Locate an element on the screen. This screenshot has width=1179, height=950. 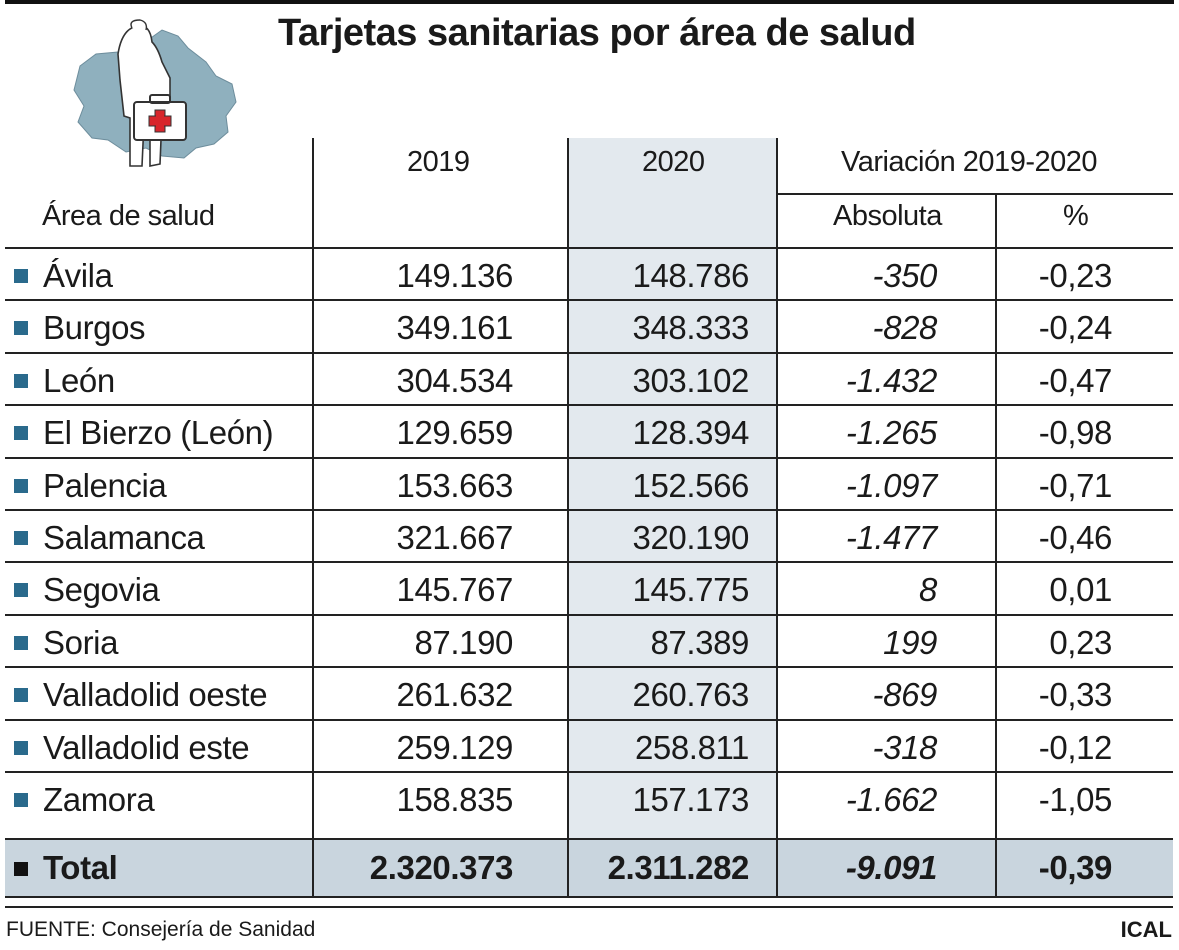
row-value-2020: 152.566 is located at coordinates (691, 485).